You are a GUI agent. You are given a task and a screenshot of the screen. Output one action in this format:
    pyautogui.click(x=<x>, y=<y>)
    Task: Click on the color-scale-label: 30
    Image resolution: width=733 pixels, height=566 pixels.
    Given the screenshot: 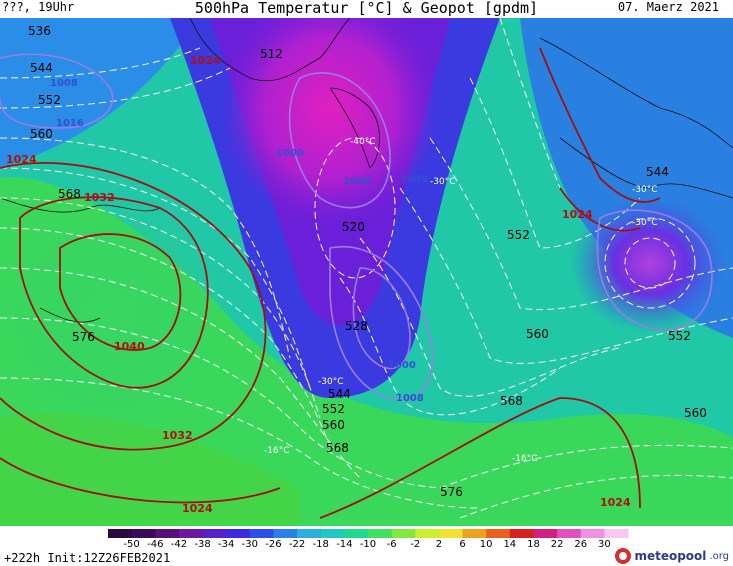 What is the action you would take?
    pyautogui.click(x=604, y=544)
    